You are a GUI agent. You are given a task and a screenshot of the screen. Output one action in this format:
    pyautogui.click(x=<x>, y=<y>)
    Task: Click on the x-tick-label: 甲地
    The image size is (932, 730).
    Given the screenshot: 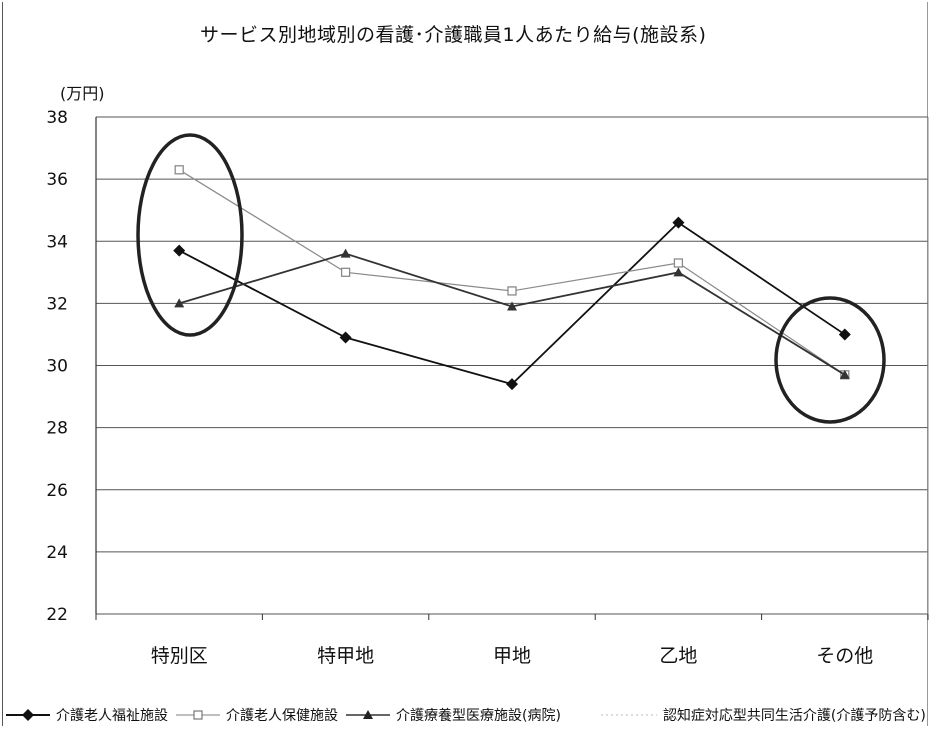 What is the action you would take?
    pyautogui.click(x=512, y=656)
    